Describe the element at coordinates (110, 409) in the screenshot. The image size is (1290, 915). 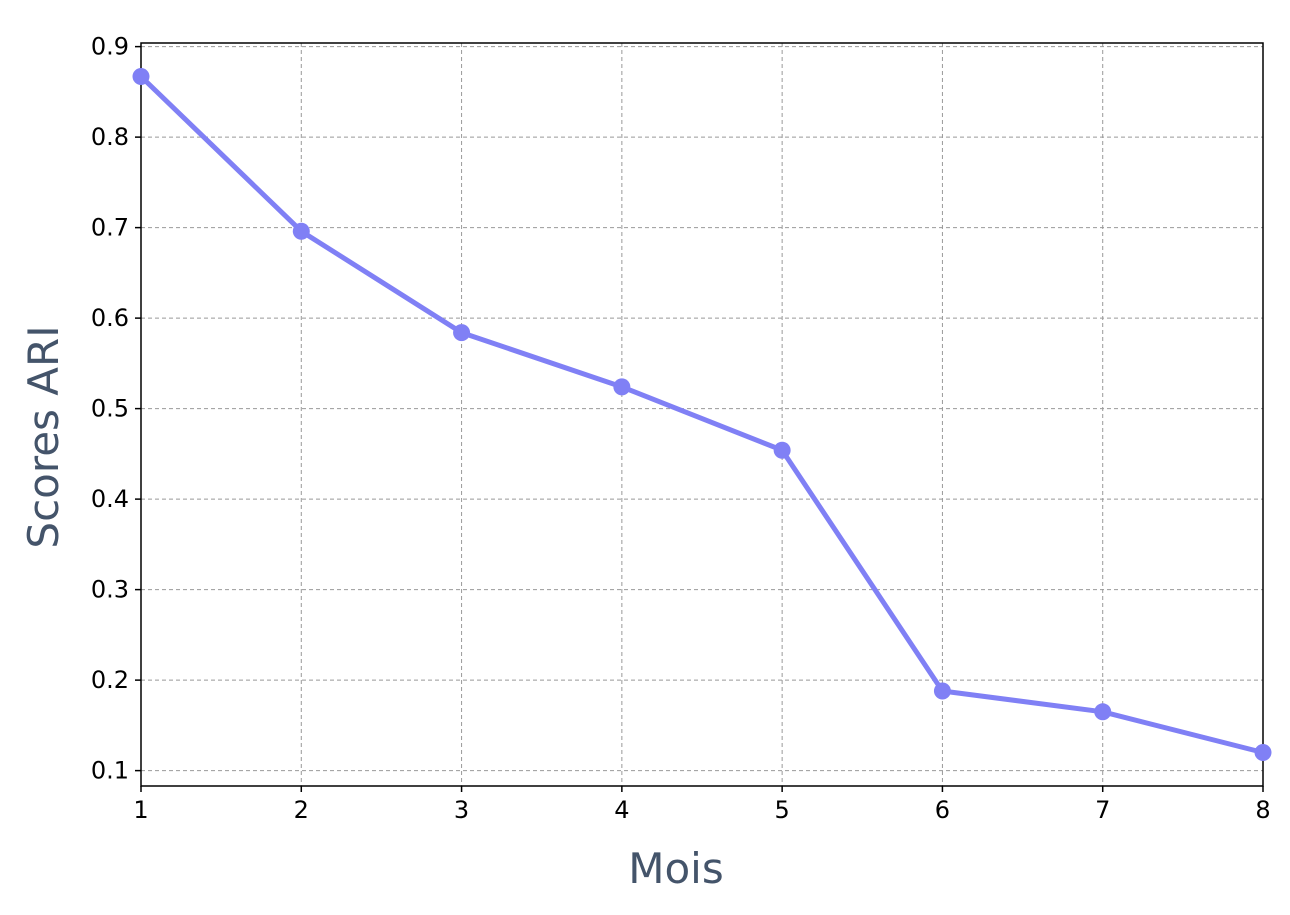
I see `y-tick-label: 0.5` at that location.